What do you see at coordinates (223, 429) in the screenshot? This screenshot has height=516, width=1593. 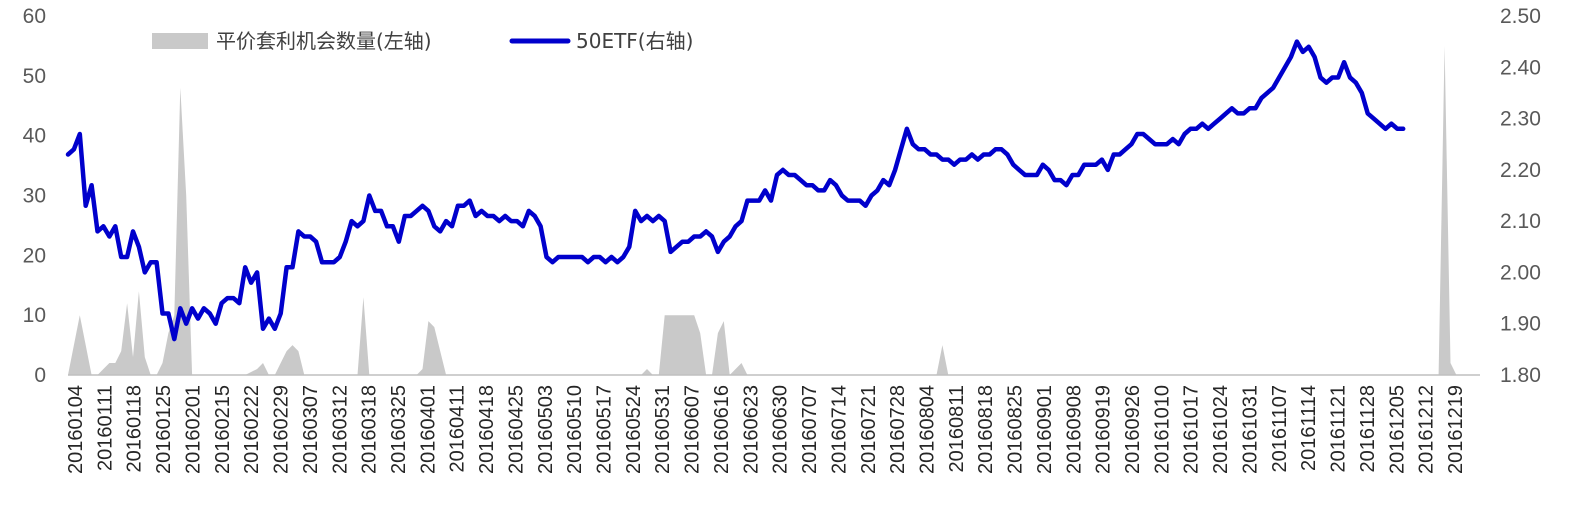 I see `x-axis-tick-label: 20160215` at bounding box center [223, 429].